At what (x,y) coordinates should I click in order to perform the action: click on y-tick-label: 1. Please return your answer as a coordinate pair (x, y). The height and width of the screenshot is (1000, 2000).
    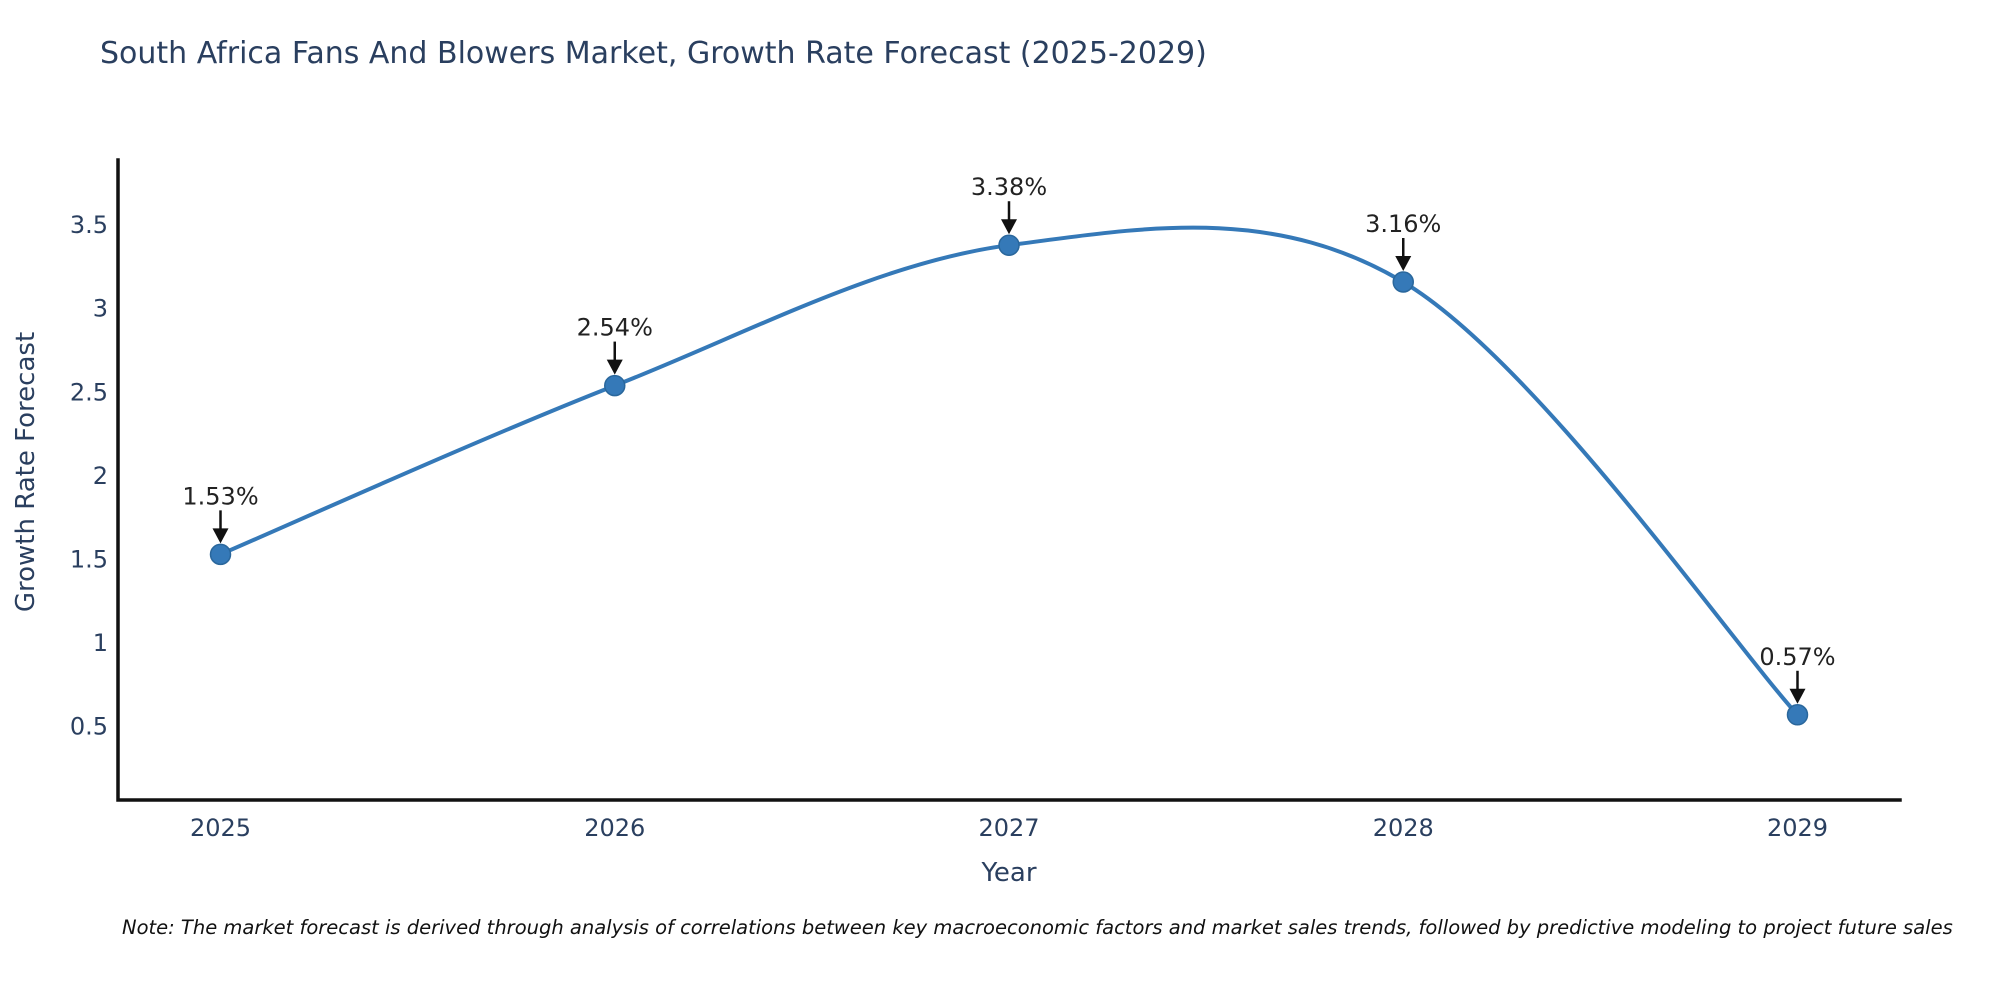
    Looking at the image, I should click on (100, 643).